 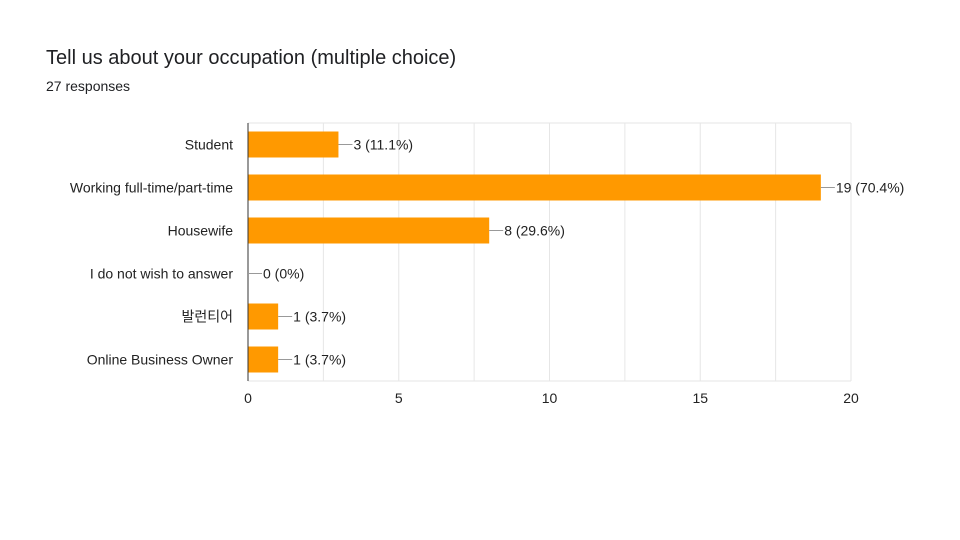 I want to click on data-label: 3 (11.1%), so click(x=383, y=145).